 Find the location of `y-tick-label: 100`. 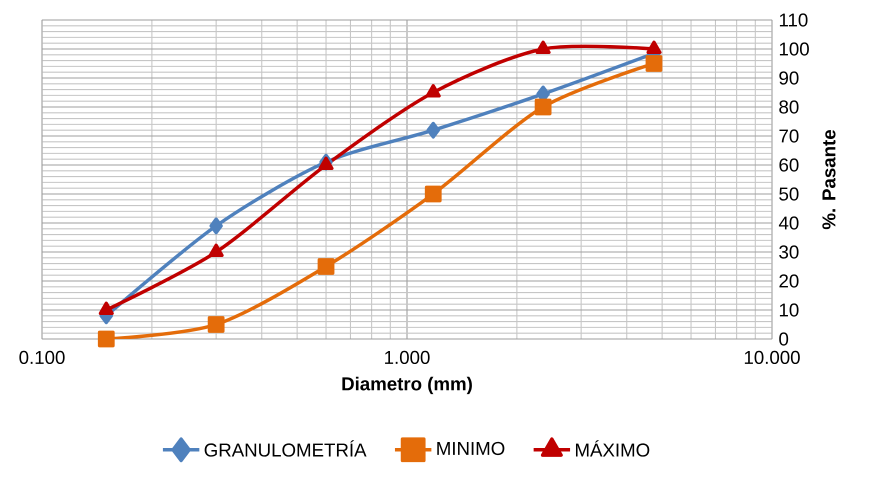

y-tick-label: 100 is located at coordinates (794, 49).